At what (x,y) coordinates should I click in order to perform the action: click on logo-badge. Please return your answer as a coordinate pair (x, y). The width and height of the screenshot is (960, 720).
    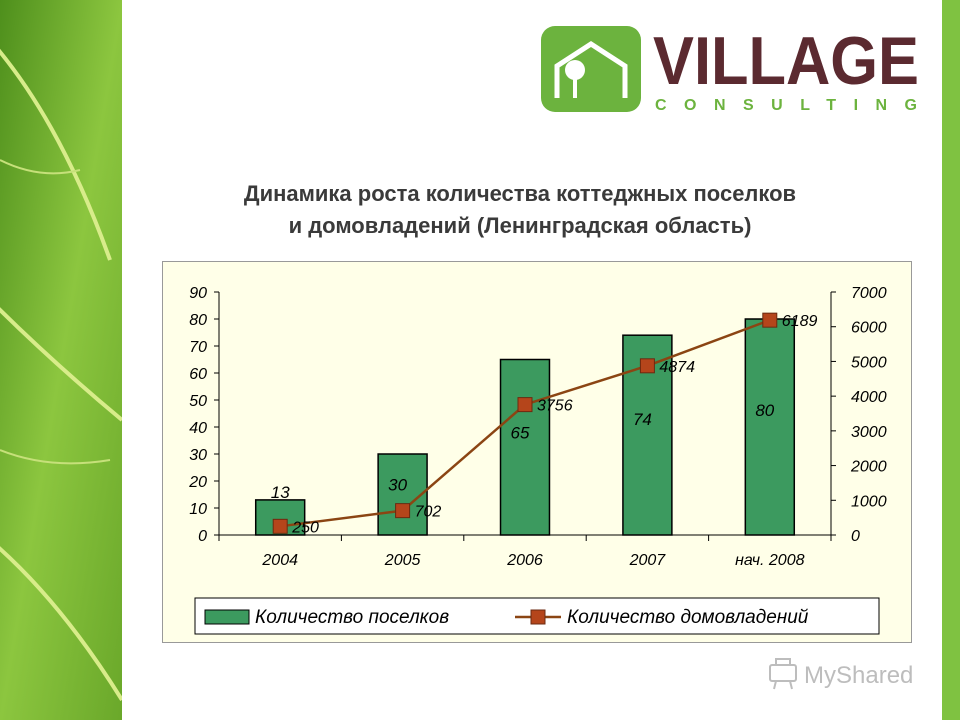
    Looking at the image, I should click on (591, 69).